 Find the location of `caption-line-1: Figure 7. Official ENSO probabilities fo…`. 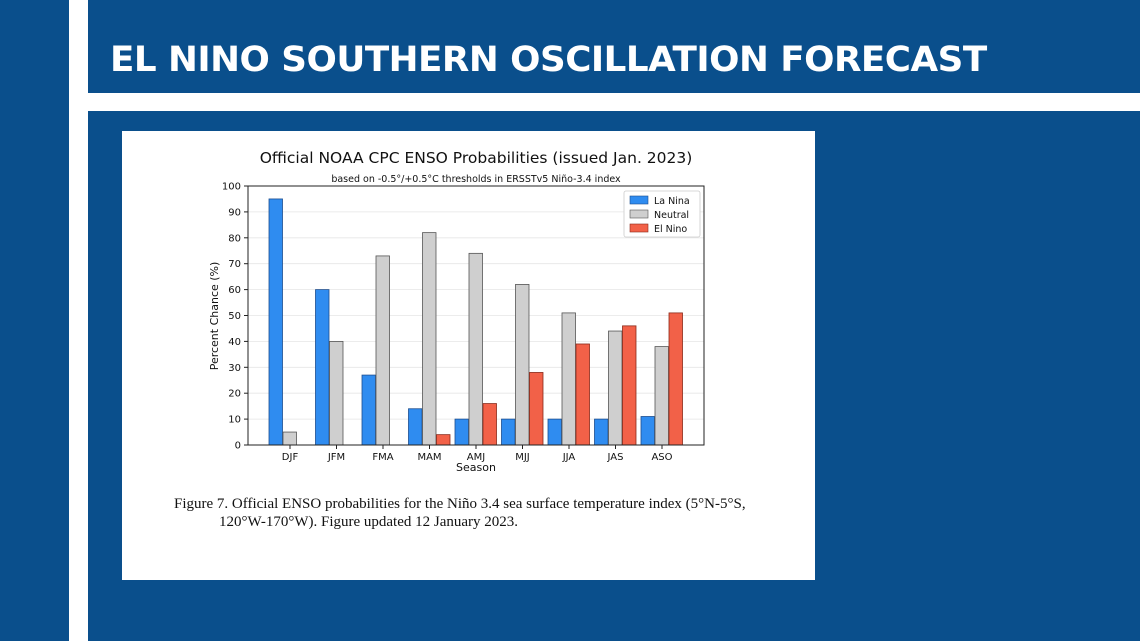

caption-line-1: Figure 7. Official ENSO probabilities fo… is located at coordinates (460, 504).